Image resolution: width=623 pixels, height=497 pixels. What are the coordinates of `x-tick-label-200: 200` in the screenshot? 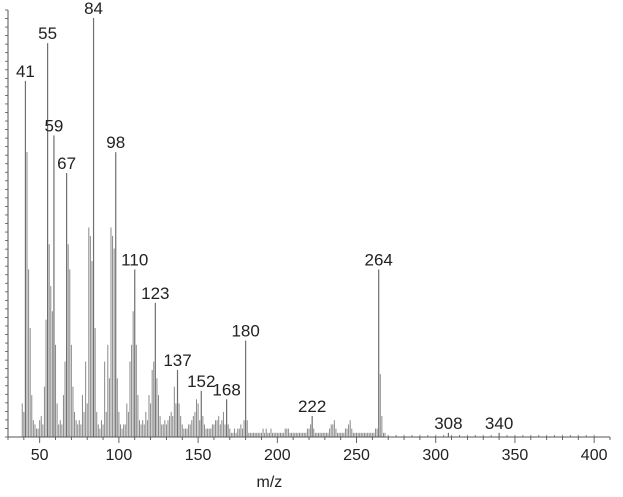 It's located at (277, 455).